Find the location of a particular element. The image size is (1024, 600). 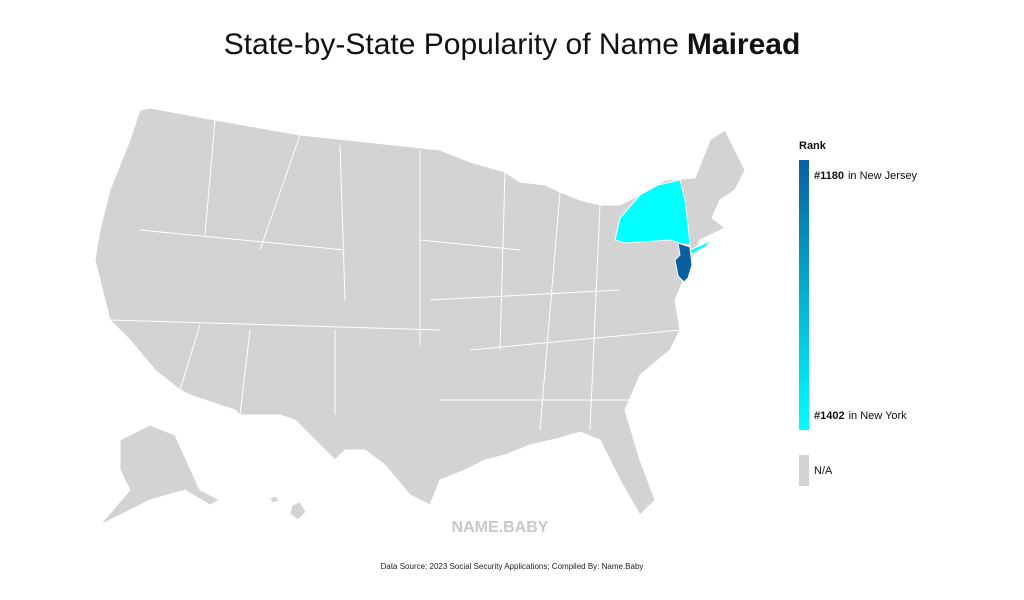

title-name: Mairead is located at coordinates (743, 44).